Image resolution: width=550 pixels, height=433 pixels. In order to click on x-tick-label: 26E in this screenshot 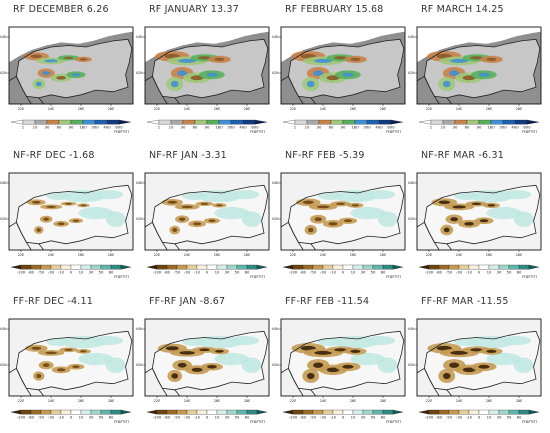, I will do `click(217, 401)`.